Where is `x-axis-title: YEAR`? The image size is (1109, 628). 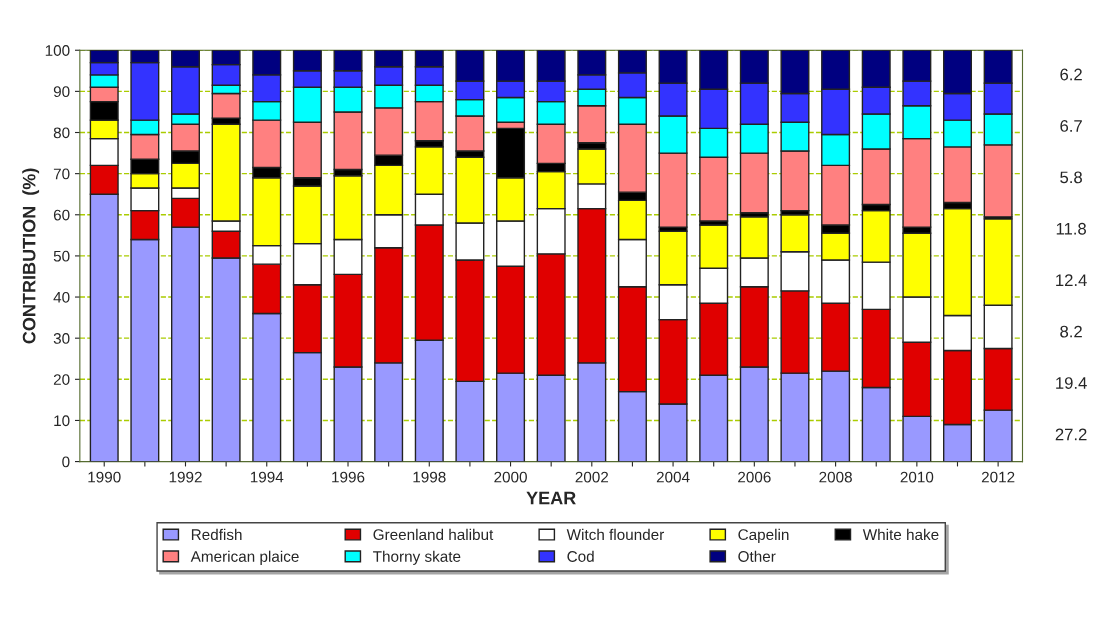
x-axis-title: YEAR is located at coordinates (551, 498).